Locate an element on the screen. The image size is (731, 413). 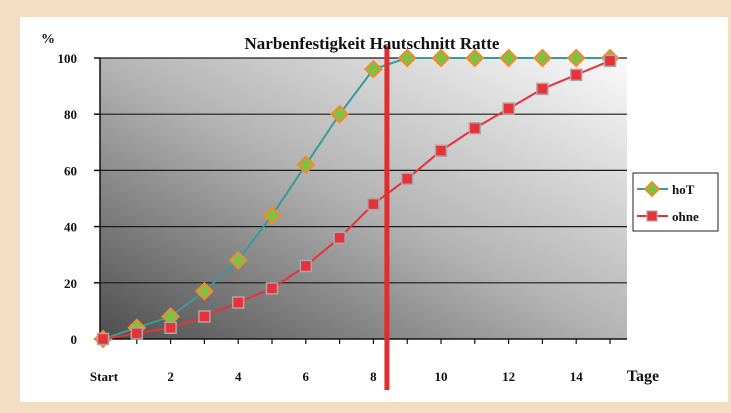
x-tick-label: 12 is located at coordinates (508, 376).